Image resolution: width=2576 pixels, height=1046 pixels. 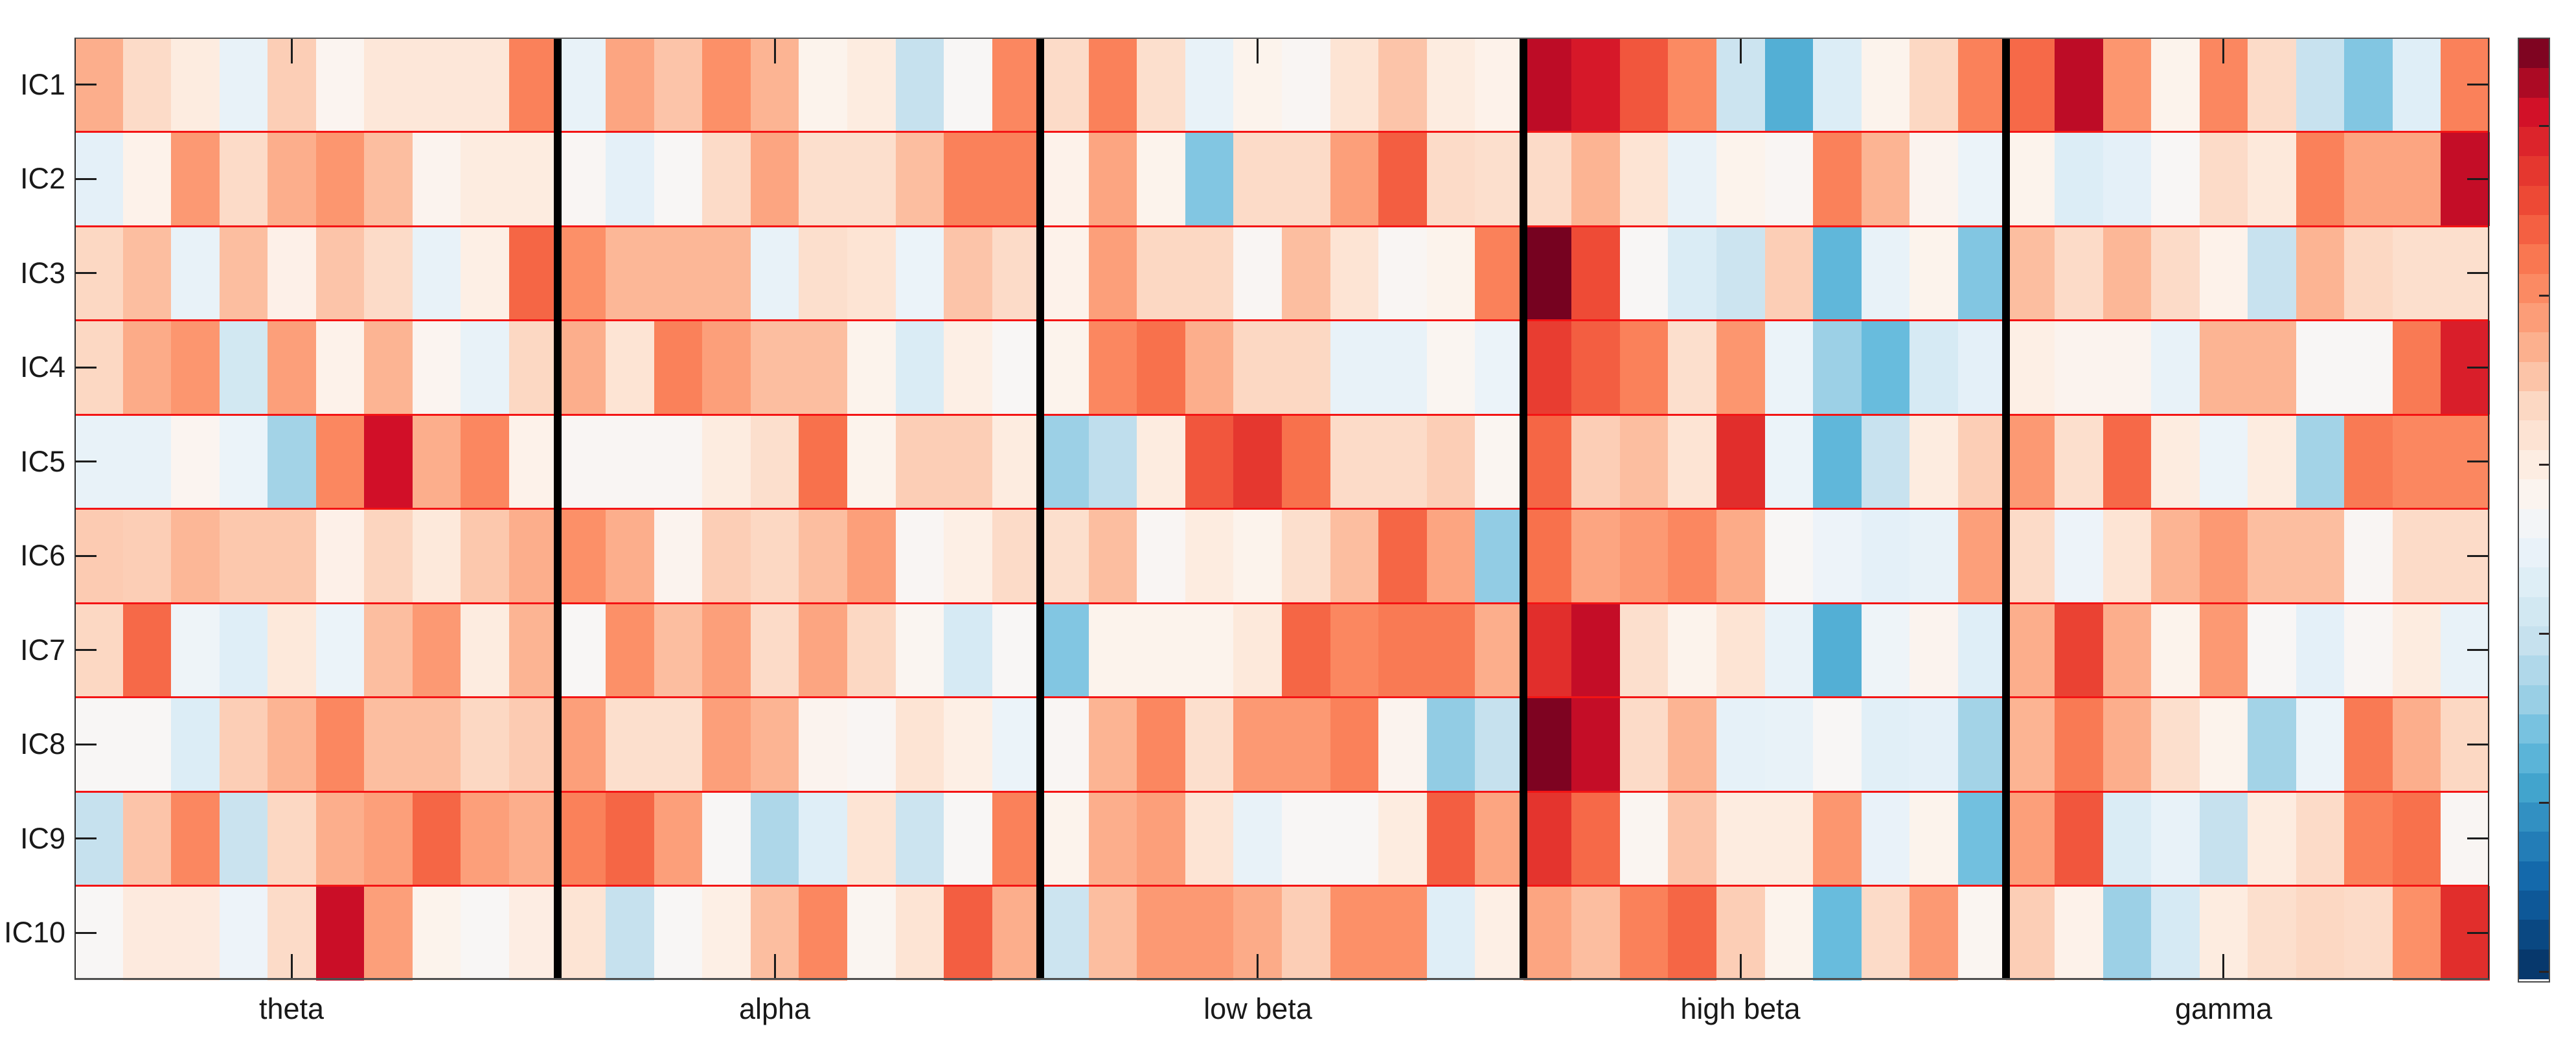 What do you see at coordinates (1258, 50) in the screenshot?
I see `x-axis-tick-top` at bounding box center [1258, 50].